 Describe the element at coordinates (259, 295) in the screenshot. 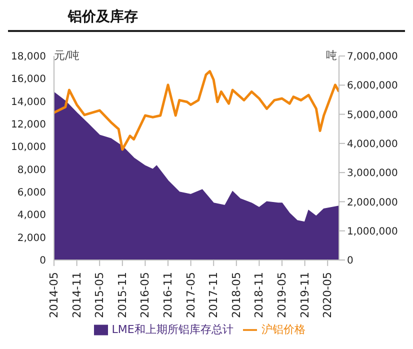

I see `x-tick-label: 2018-11` at that location.